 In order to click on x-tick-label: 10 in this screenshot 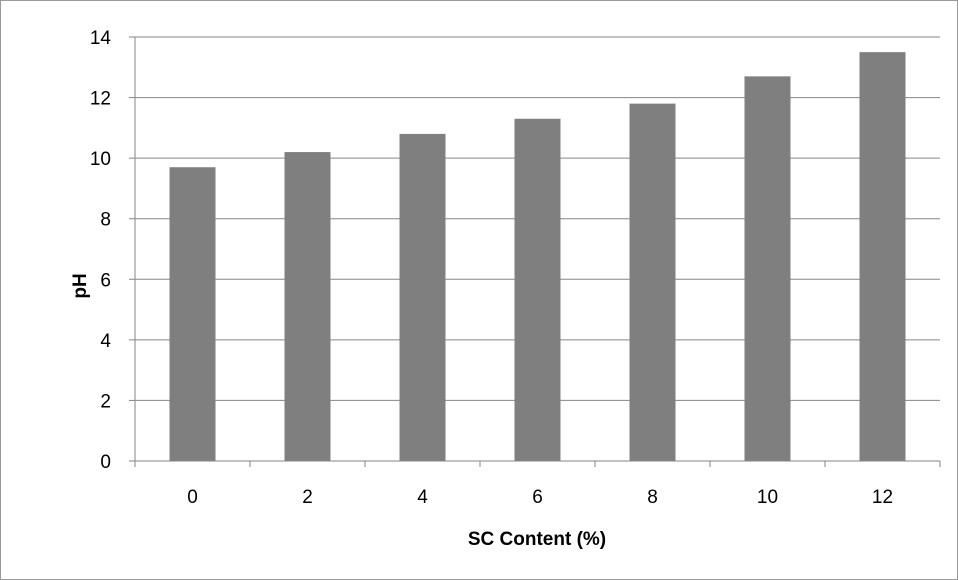, I will do `click(767, 497)`.